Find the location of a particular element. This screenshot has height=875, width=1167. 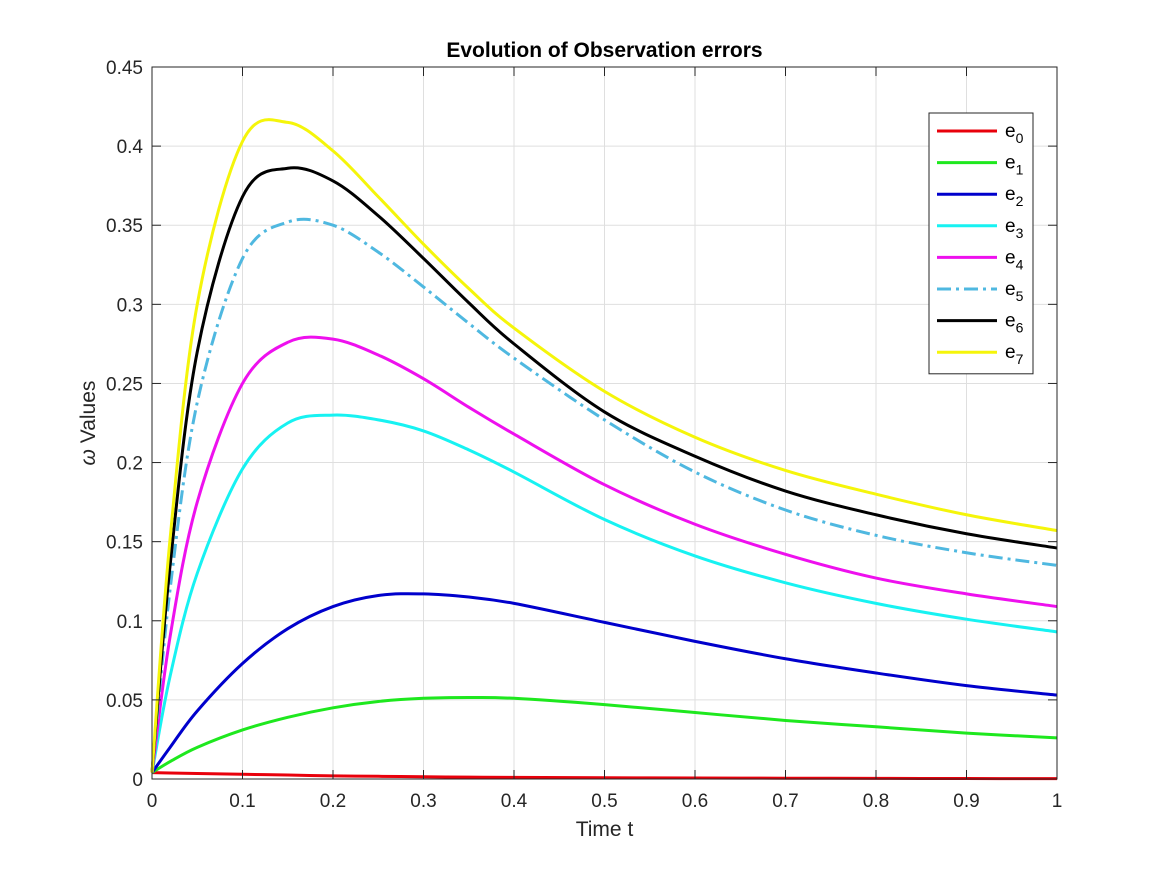

legend-item-e6: e6 is located at coordinates (980, 323).